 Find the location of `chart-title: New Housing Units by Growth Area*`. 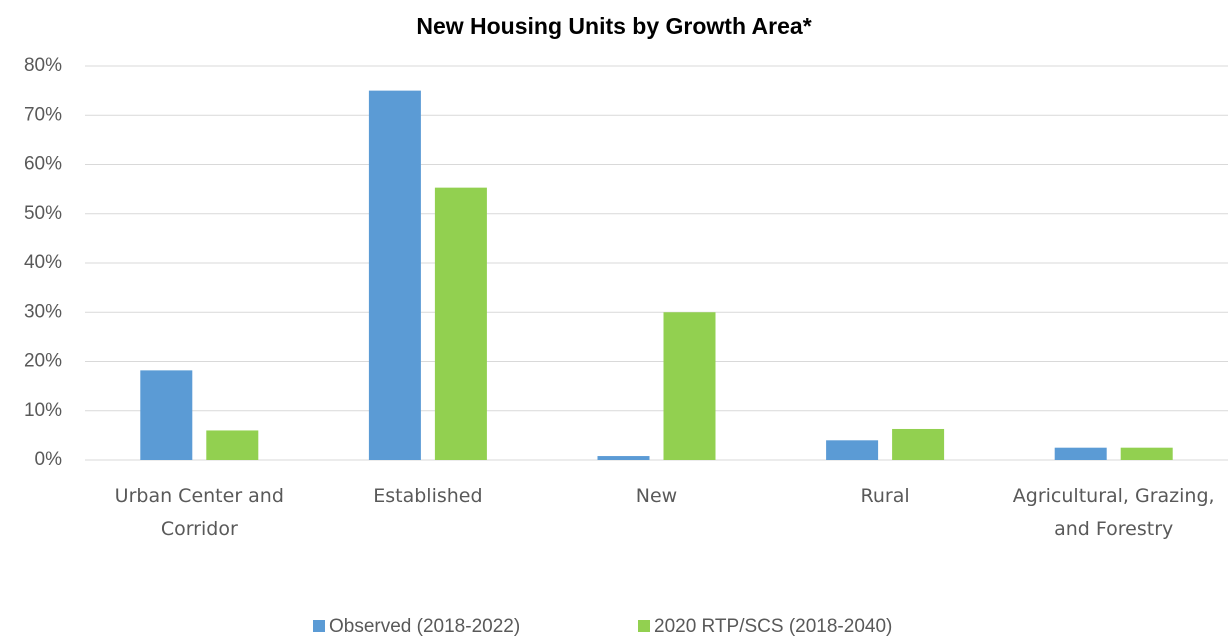

chart-title: New Housing Units by Growth Area* is located at coordinates (613, 26).